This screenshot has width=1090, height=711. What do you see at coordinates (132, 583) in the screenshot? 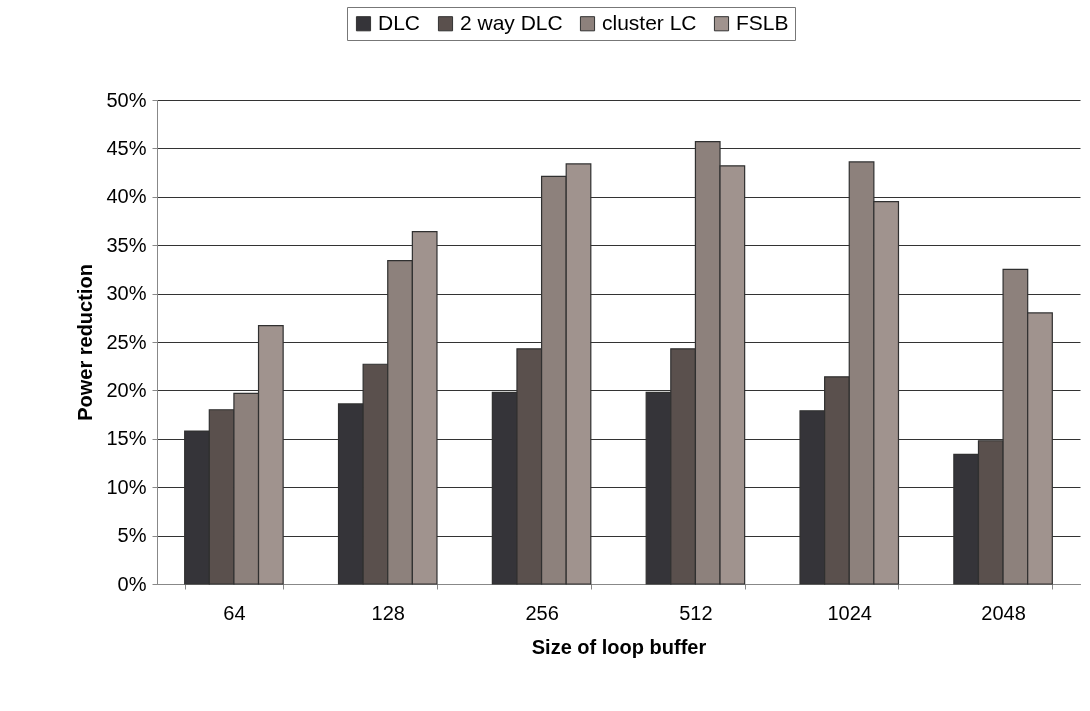
I see `y-tick-label: 0%` at bounding box center [132, 583].